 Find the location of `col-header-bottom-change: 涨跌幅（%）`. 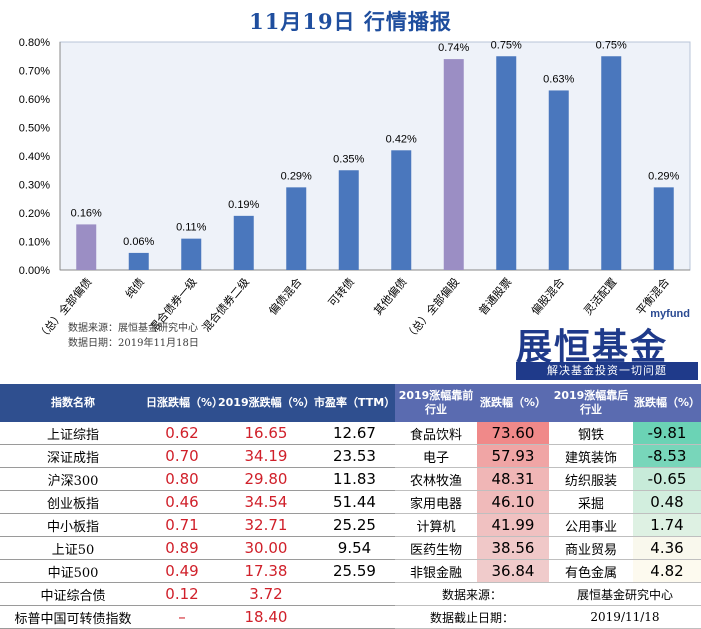

col-header-bottom-change: 涨跌幅（%） is located at coordinates (667, 403).